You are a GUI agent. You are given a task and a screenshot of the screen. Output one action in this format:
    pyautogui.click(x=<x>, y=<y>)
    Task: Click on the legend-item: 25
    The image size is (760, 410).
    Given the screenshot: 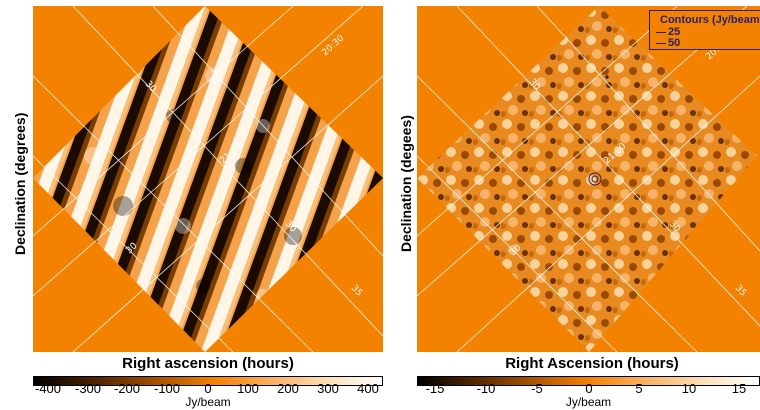 What is the action you would take?
    pyautogui.click(x=668, y=32)
    